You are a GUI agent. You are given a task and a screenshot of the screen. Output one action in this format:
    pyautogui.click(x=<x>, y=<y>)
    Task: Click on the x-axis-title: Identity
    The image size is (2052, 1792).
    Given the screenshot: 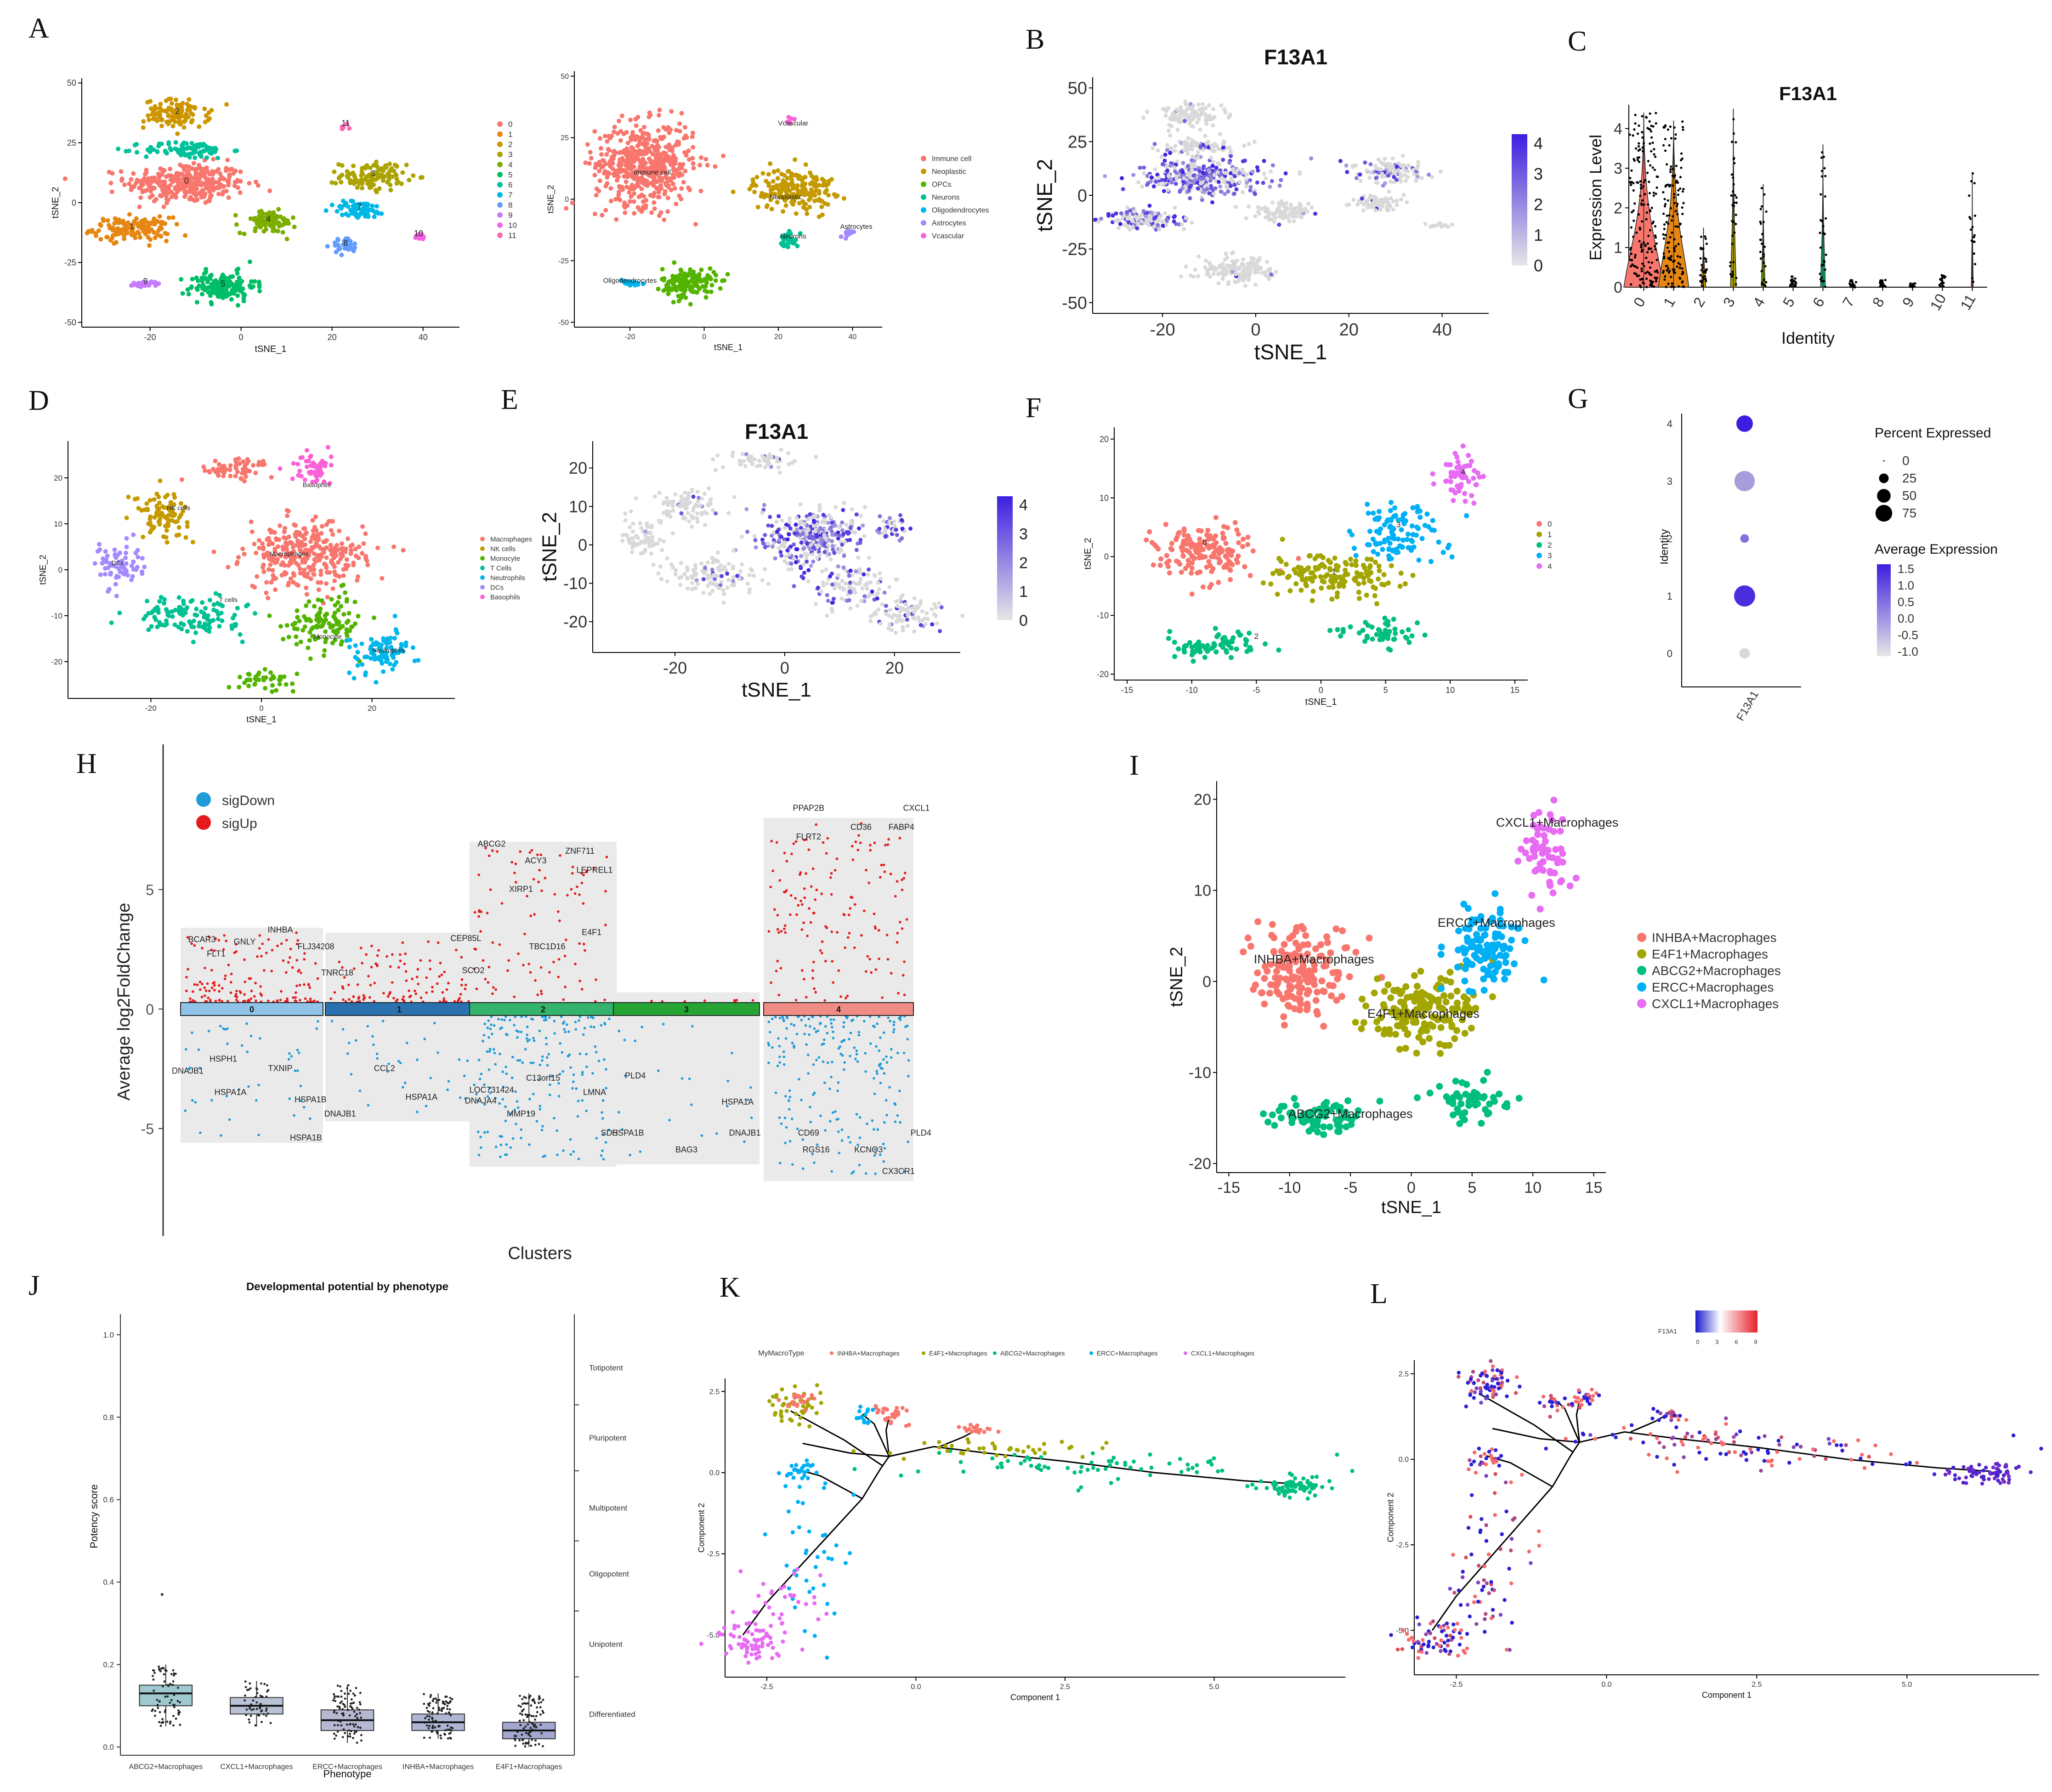 What is the action you would take?
    pyautogui.click(x=1808, y=338)
    